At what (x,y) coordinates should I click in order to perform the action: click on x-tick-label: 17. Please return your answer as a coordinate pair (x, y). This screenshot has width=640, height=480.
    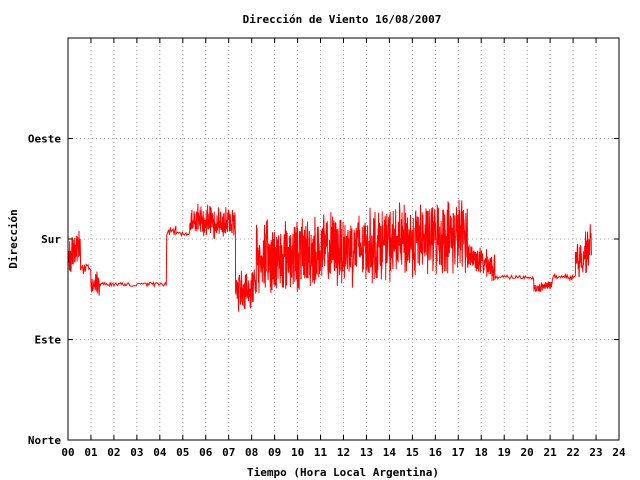
    Looking at the image, I should click on (458, 452).